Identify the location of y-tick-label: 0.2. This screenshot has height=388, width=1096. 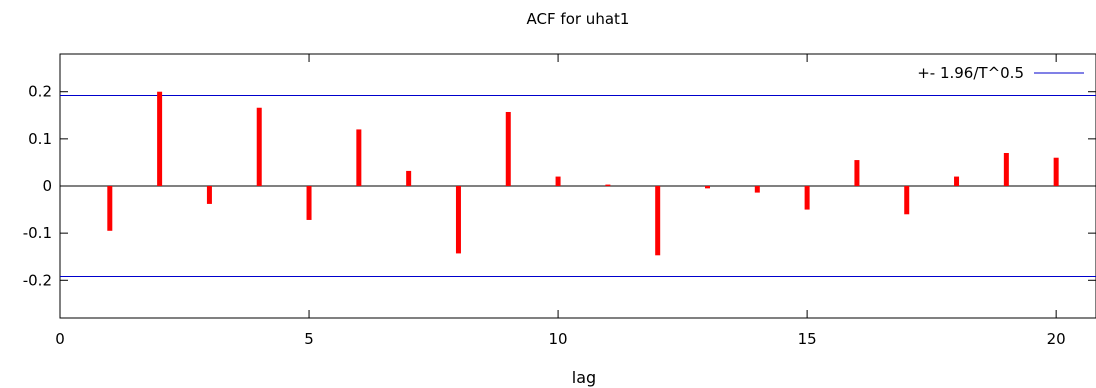
(40, 92).